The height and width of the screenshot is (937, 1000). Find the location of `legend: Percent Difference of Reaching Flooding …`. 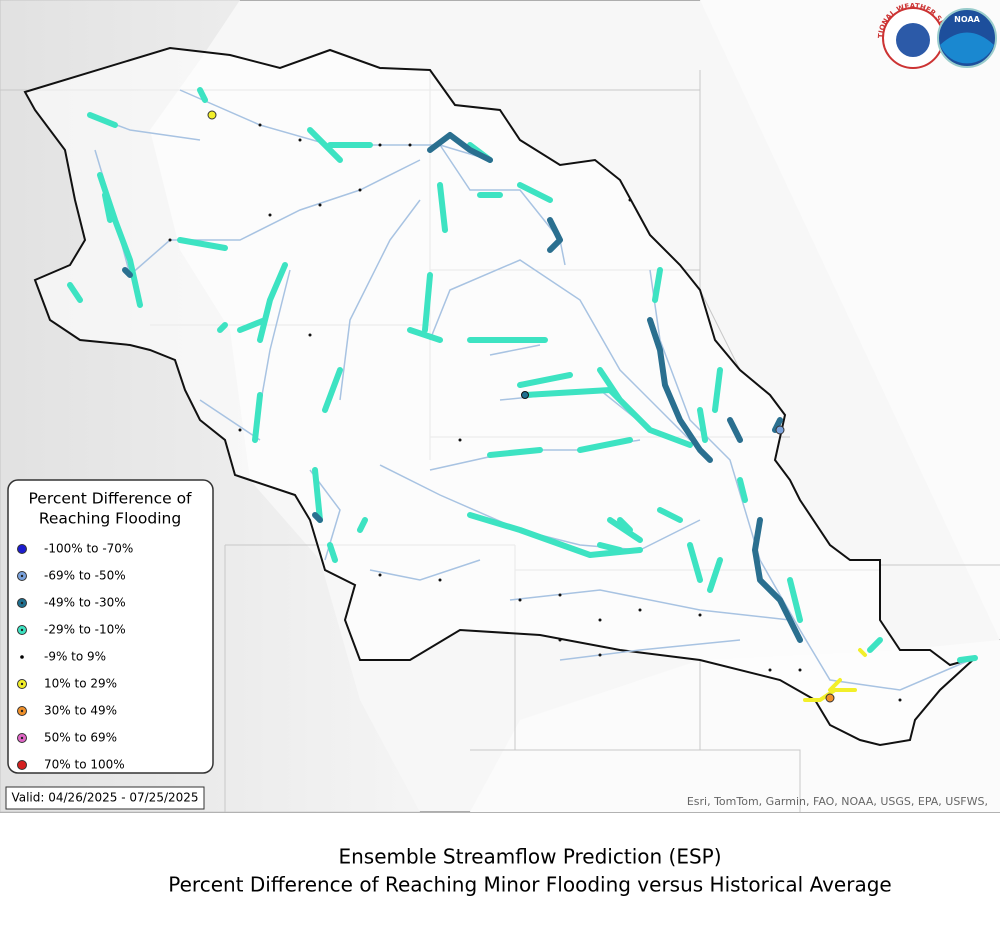

legend: Percent Difference of Reaching Flooding … is located at coordinates (110, 626).